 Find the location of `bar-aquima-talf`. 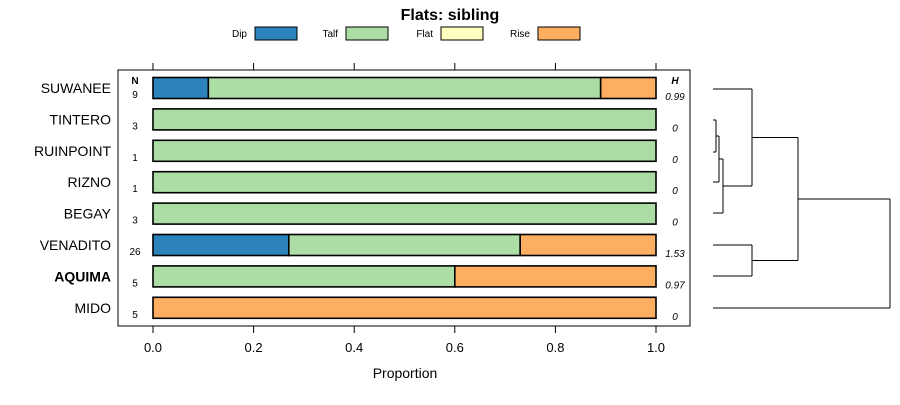

bar-aquima-talf is located at coordinates (304, 276).